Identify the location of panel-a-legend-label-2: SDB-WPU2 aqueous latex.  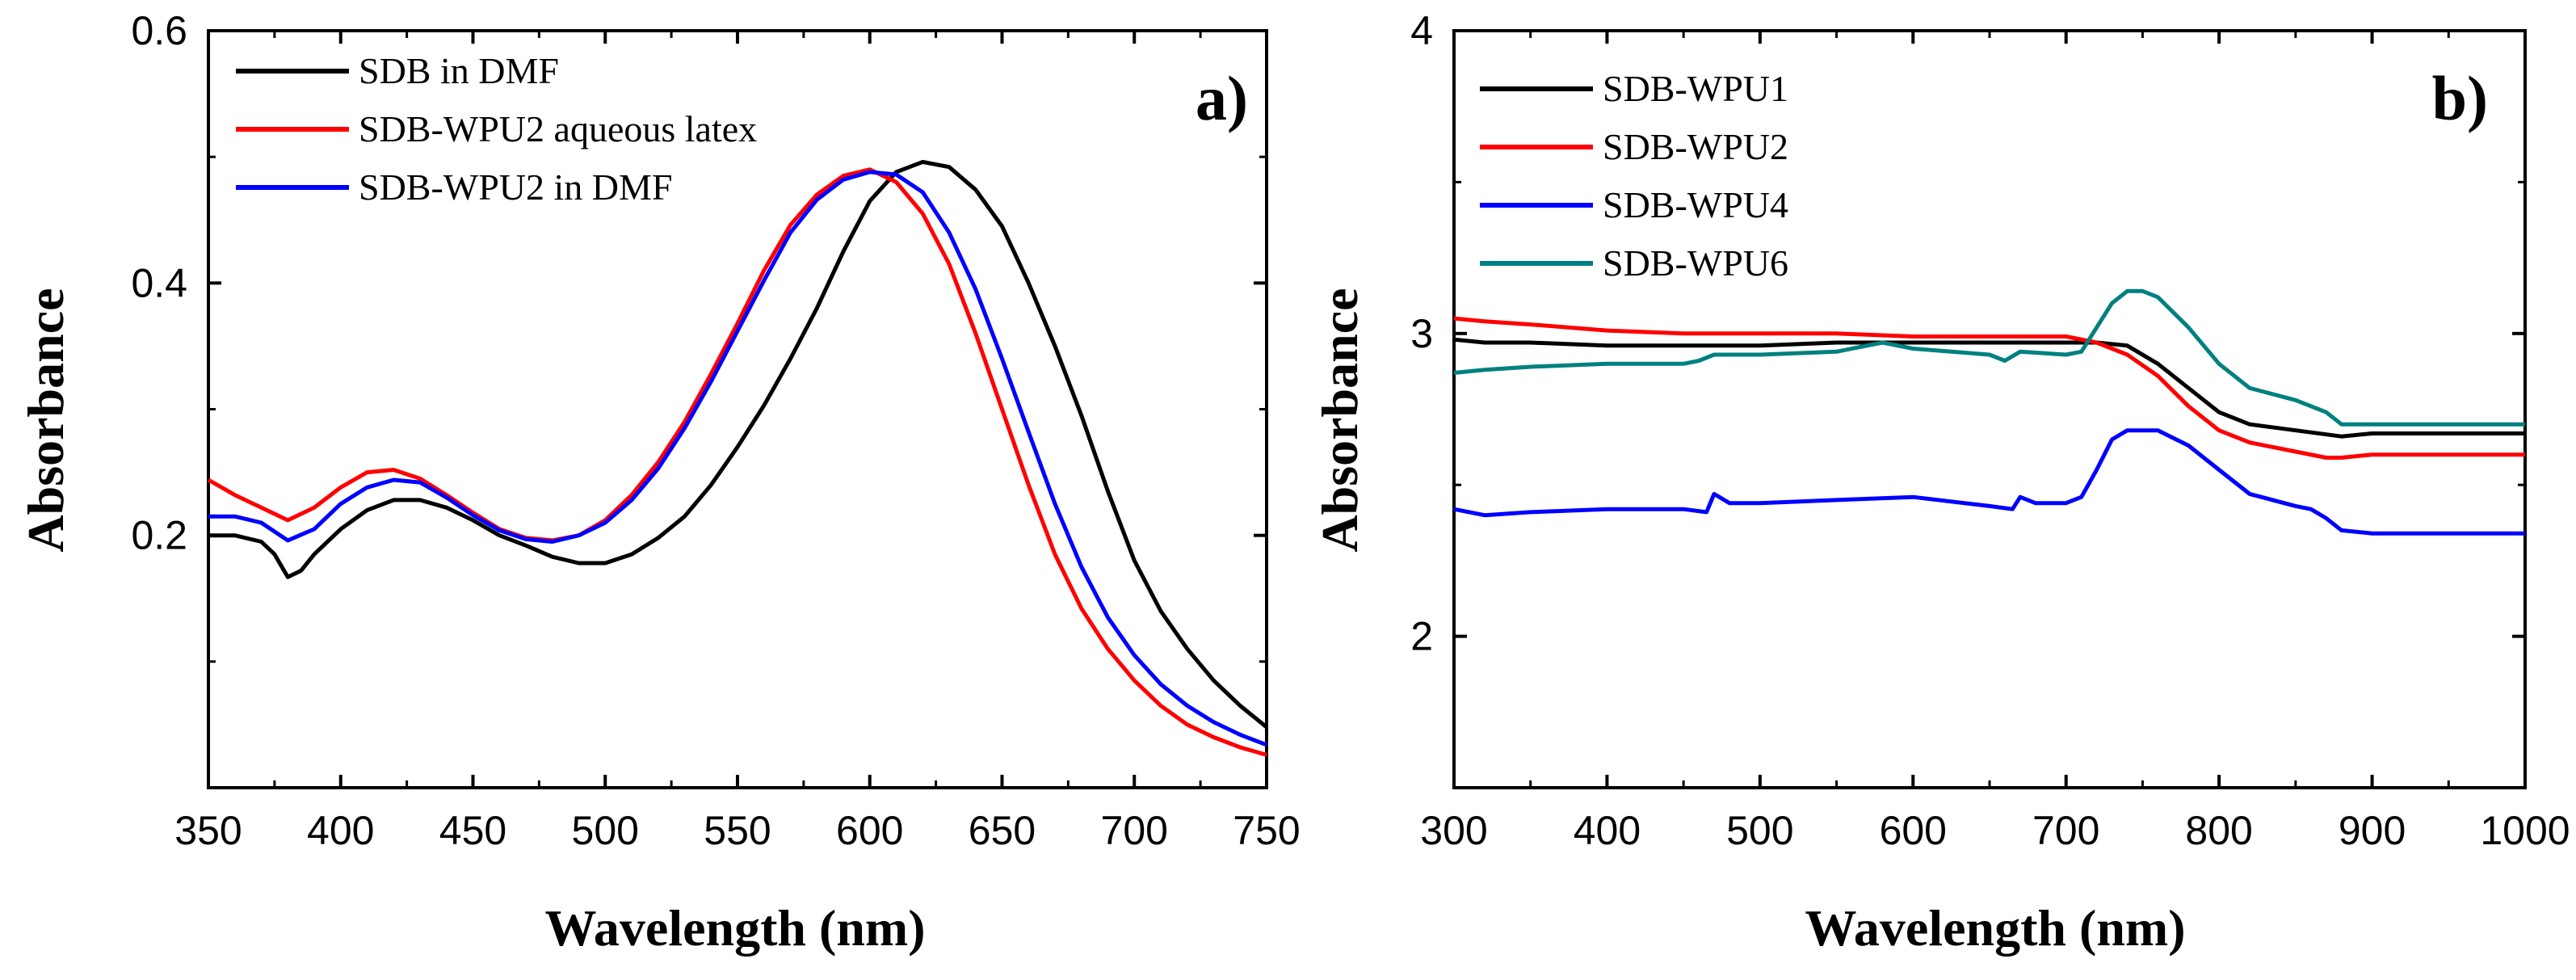
(558, 128).